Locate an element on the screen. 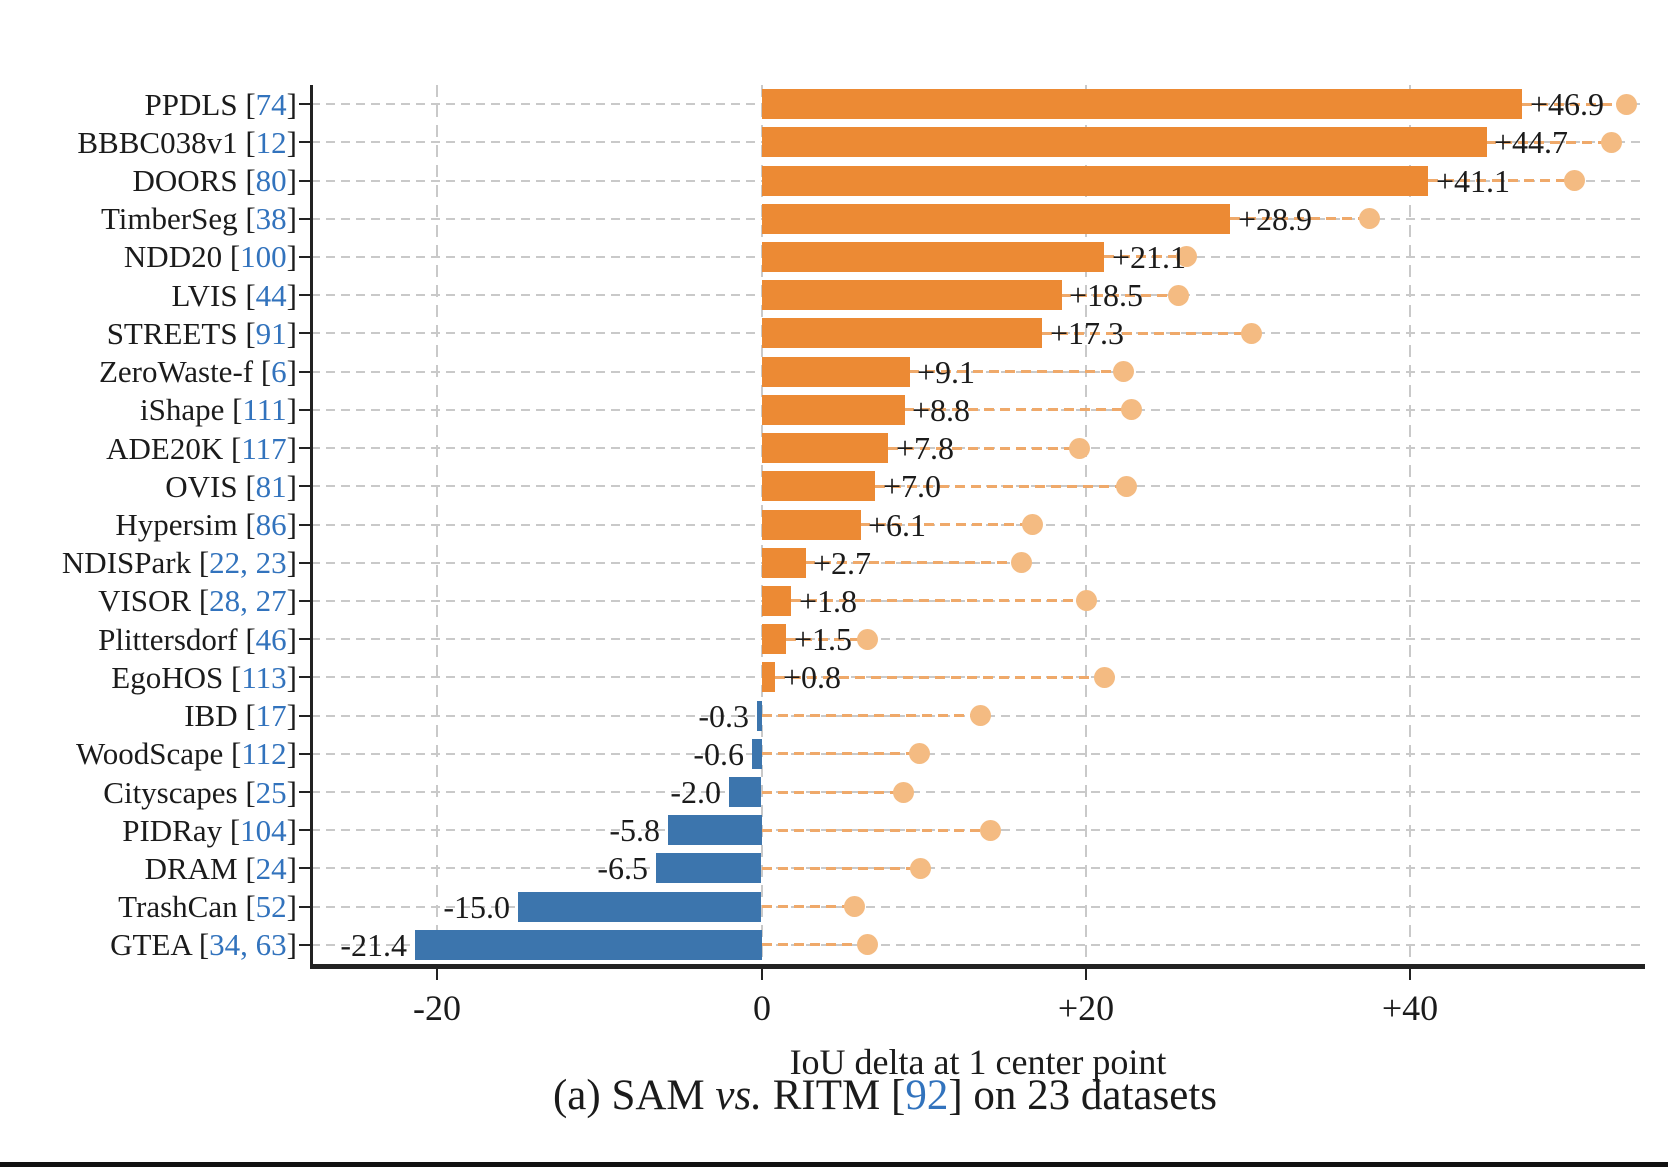  citation-link: 17 is located at coordinates (271, 716).